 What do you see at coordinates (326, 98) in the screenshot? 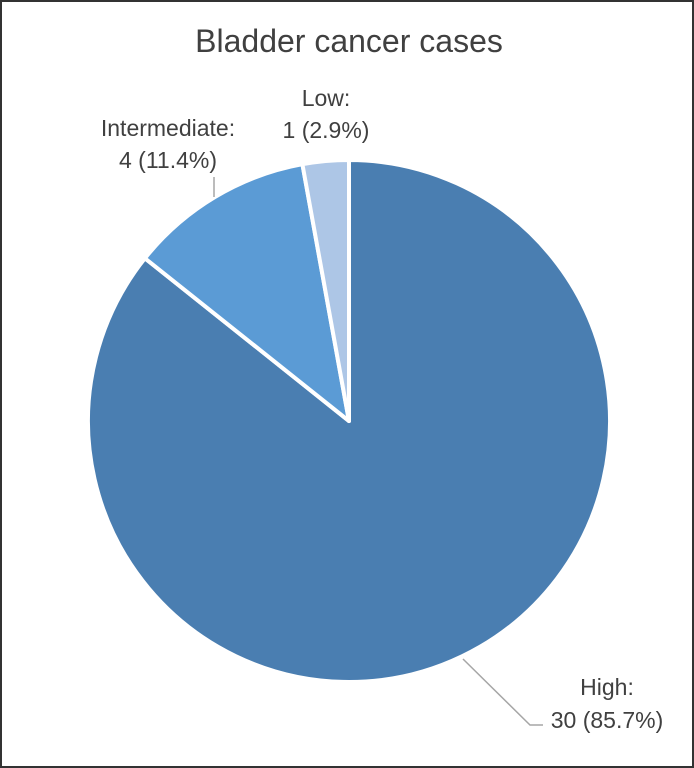
I see `label-low-name: Low:` at bounding box center [326, 98].